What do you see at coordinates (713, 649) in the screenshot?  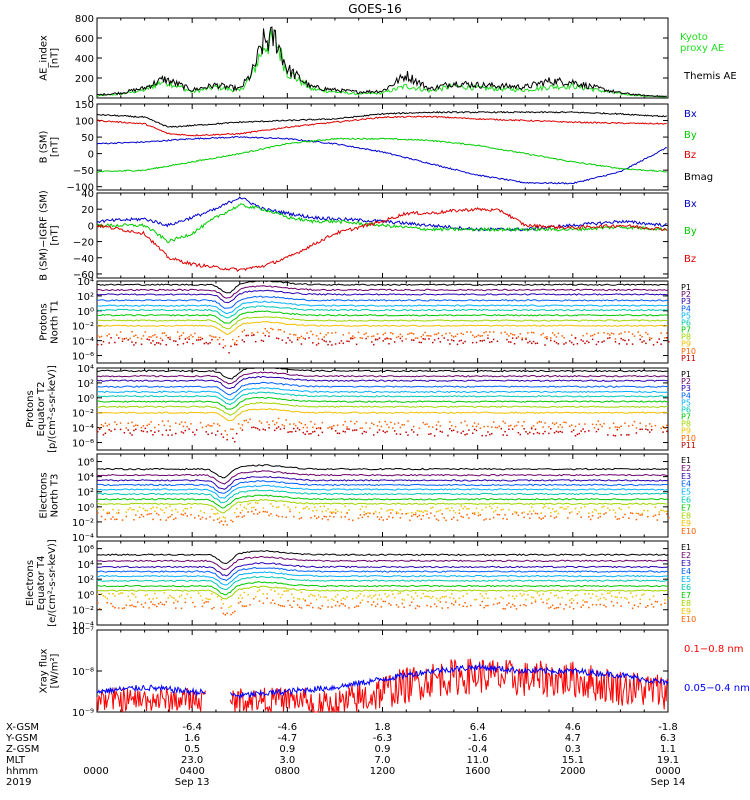 I see `legend-xray-long: 0.1−0.8 nm` at bounding box center [713, 649].